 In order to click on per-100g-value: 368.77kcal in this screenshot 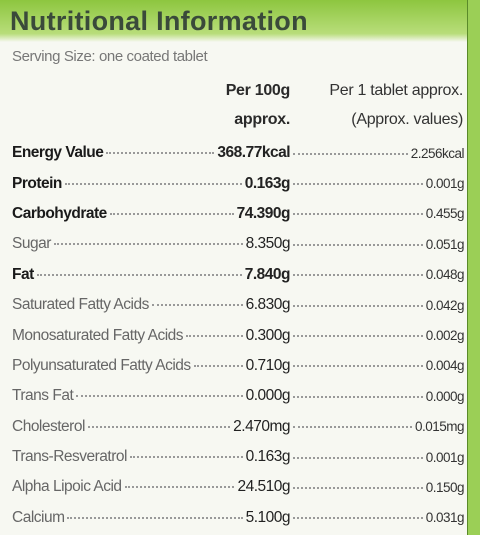, I will do `click(253, 153)`.